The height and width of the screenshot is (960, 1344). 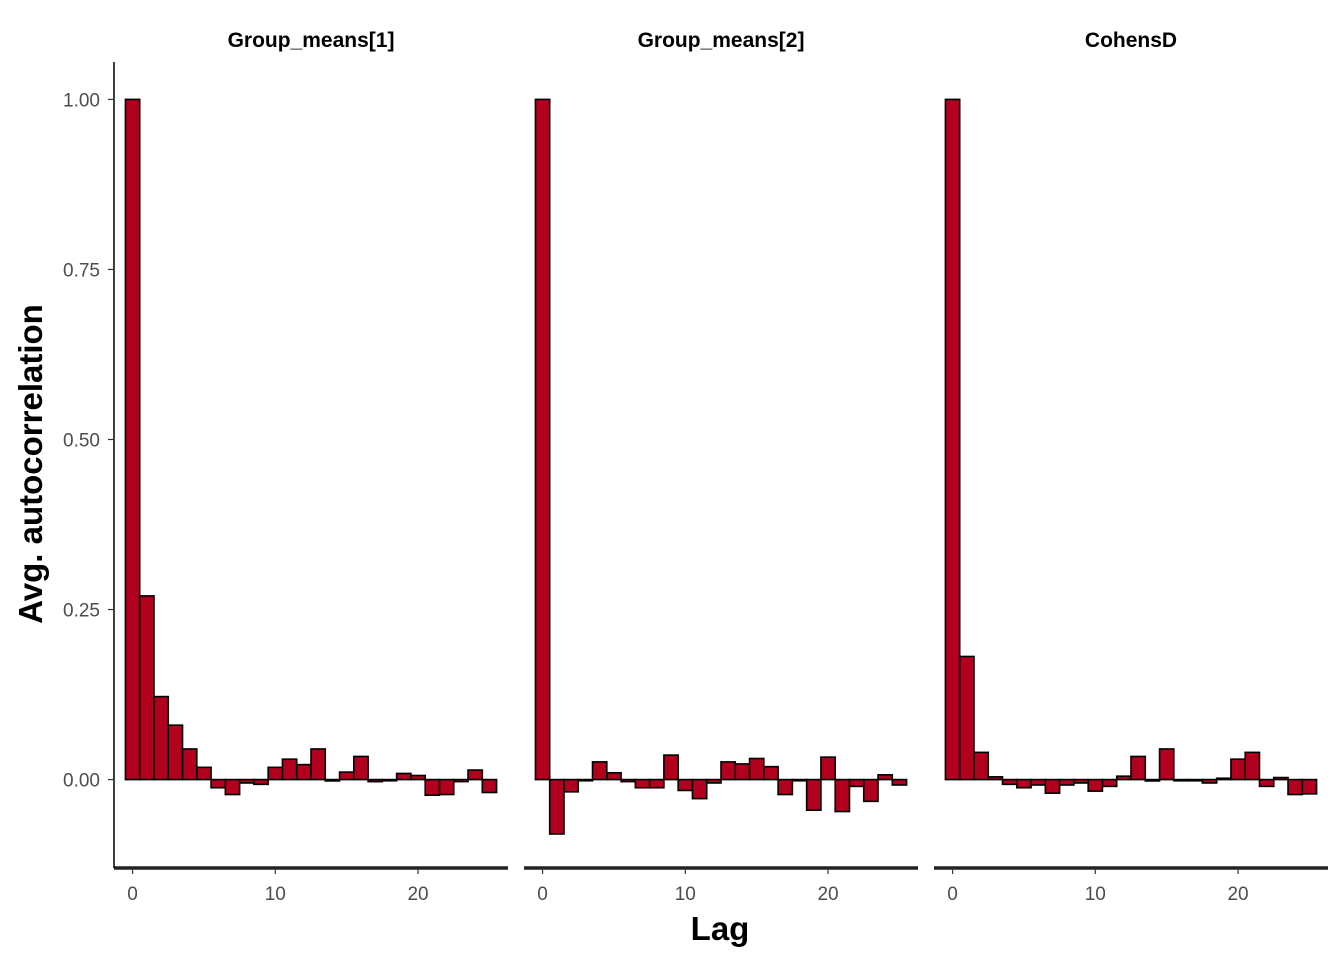 I want to click on facet-title: Group_means[1], so click(x=311, y=40).